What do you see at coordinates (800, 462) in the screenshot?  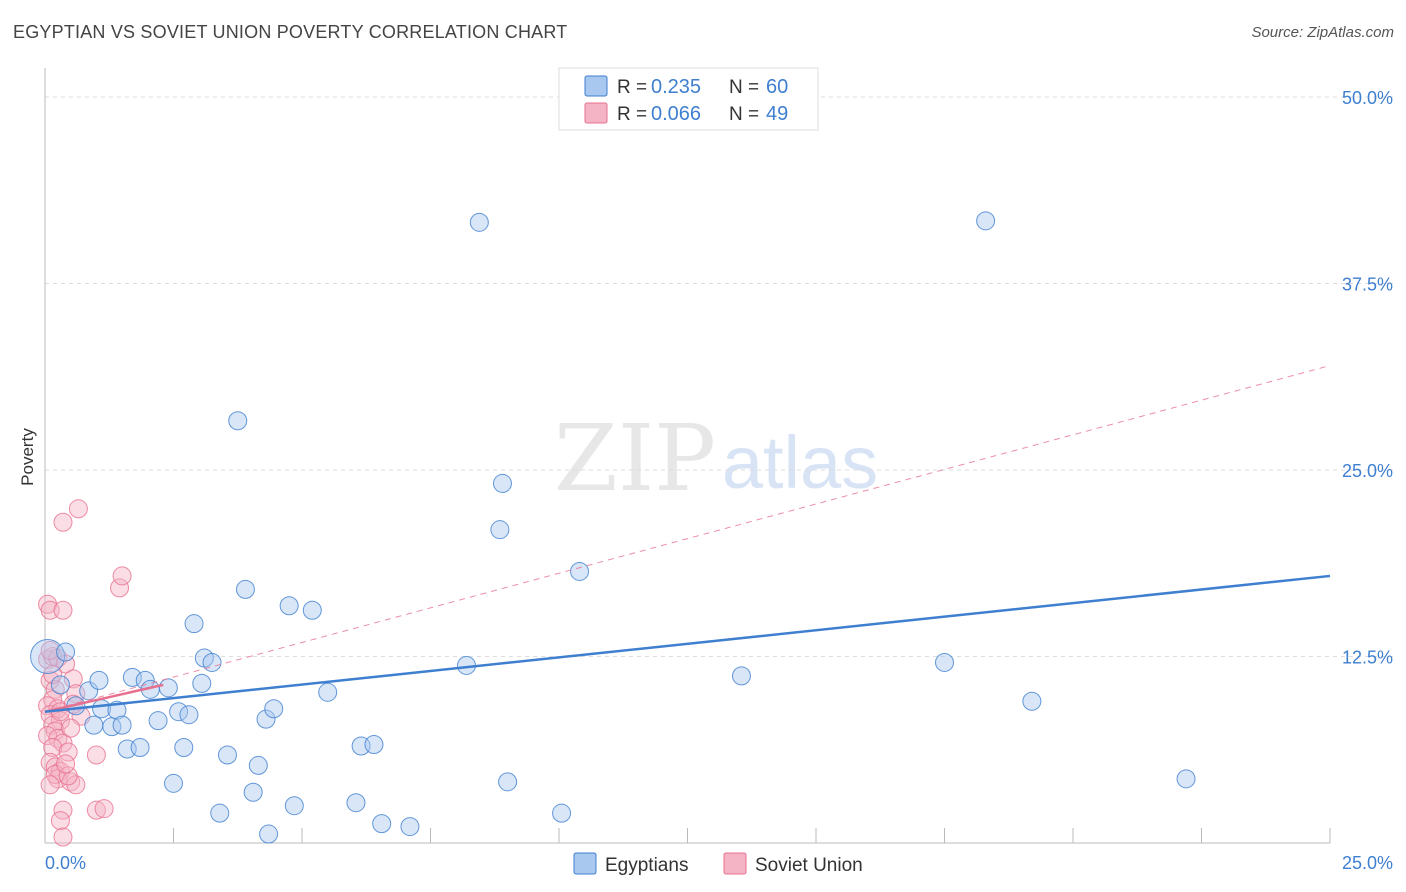 I see `watermark-atlas: atlas` at bounding box center [800, 462].